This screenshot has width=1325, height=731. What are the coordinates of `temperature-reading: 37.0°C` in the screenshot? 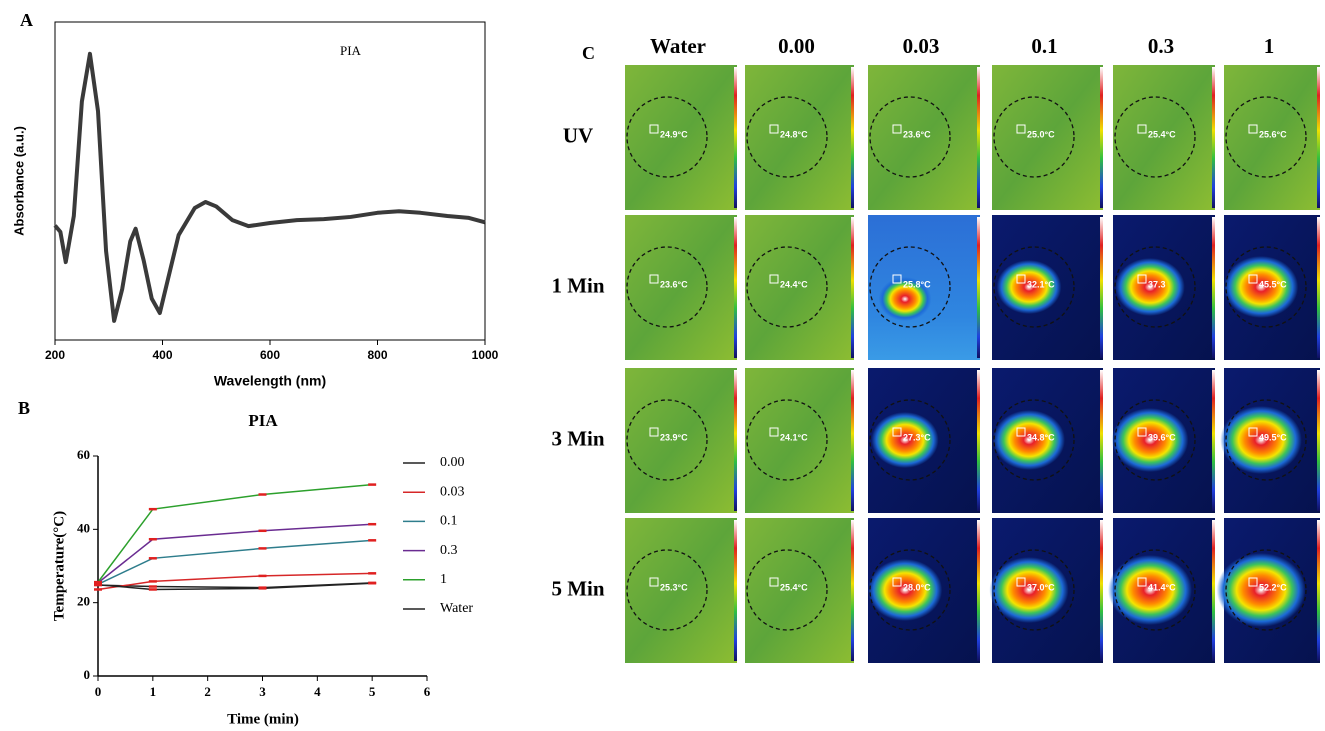 It's located at (1041, 587).